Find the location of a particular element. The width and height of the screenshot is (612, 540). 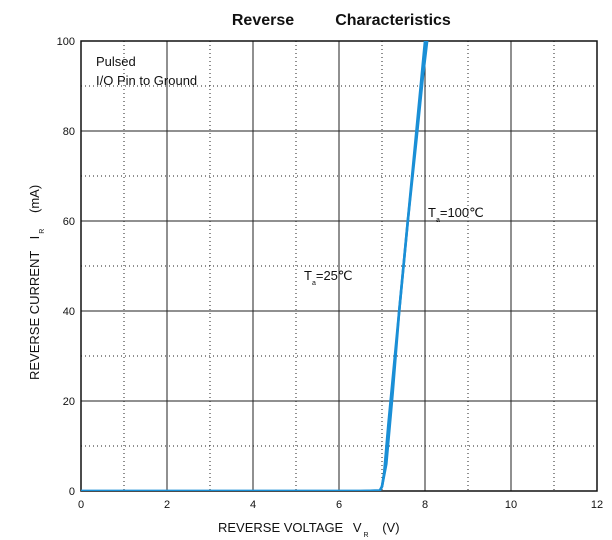

series-label-100c-subscript: a is located at coordinates (438, 220).